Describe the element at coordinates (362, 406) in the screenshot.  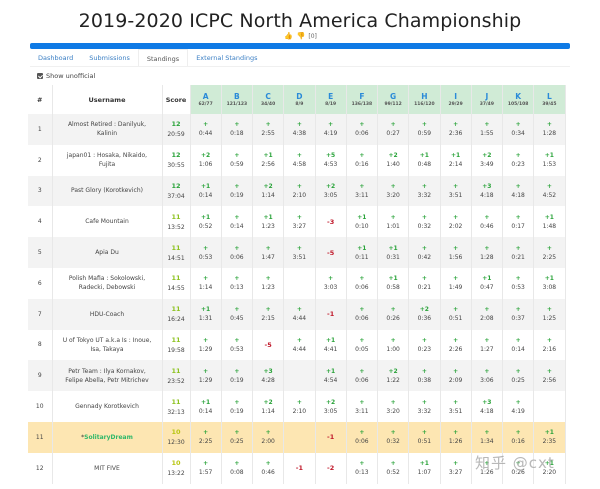
I see `problem-cell: +3:11` at that location.